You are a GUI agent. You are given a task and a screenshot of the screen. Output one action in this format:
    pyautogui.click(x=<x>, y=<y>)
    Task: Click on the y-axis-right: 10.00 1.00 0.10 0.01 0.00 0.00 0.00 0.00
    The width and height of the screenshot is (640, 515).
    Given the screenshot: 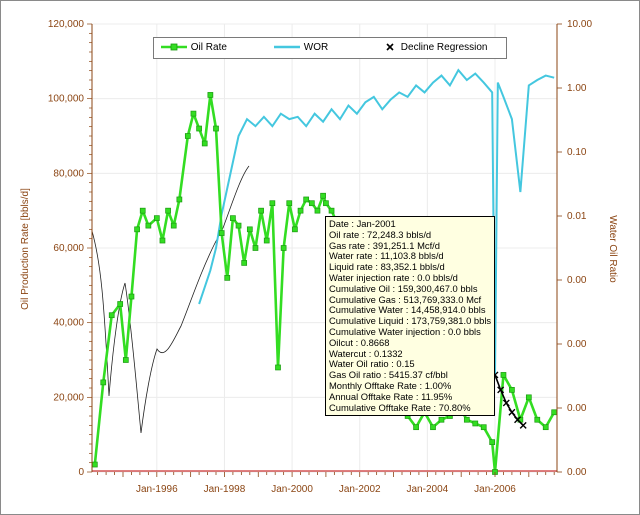 What is the action you would take?
    pyautogui.click(x=574, y=248)
    